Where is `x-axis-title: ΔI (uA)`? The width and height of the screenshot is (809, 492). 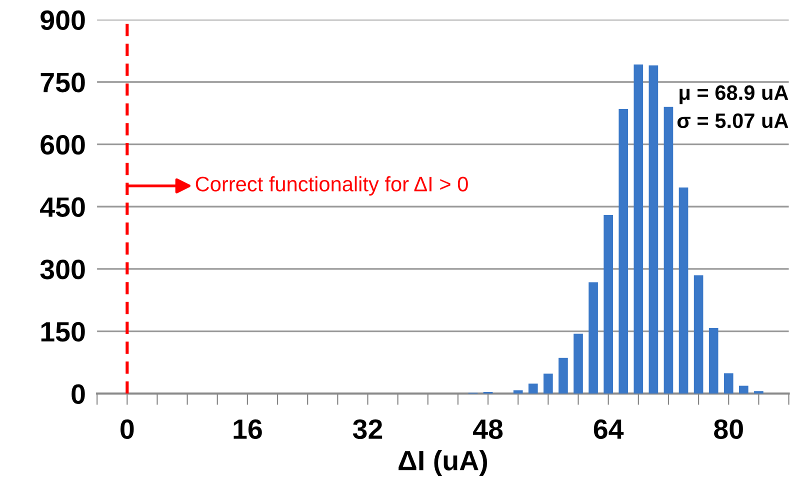
x-axis-title: ΔI (uA) is located at coordinates (443, 463).